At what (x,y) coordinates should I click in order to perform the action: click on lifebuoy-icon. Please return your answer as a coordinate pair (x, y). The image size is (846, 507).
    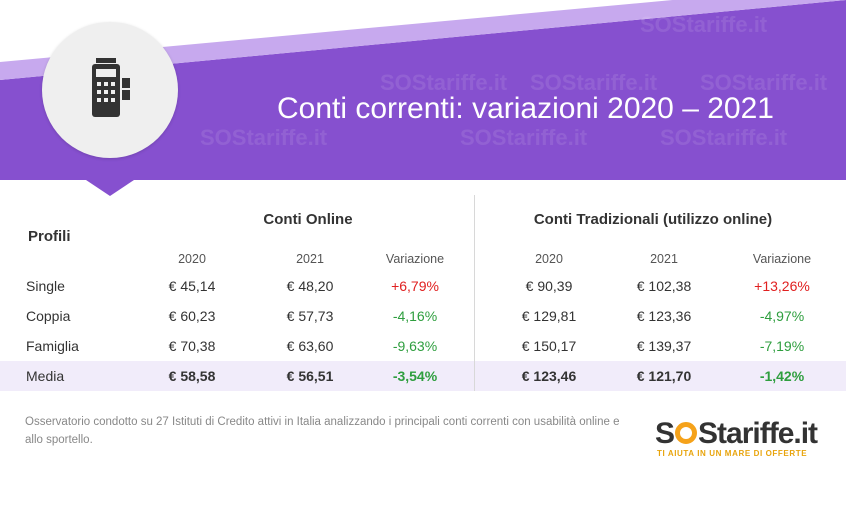
    Looking at the image, I should click on (686, 433).